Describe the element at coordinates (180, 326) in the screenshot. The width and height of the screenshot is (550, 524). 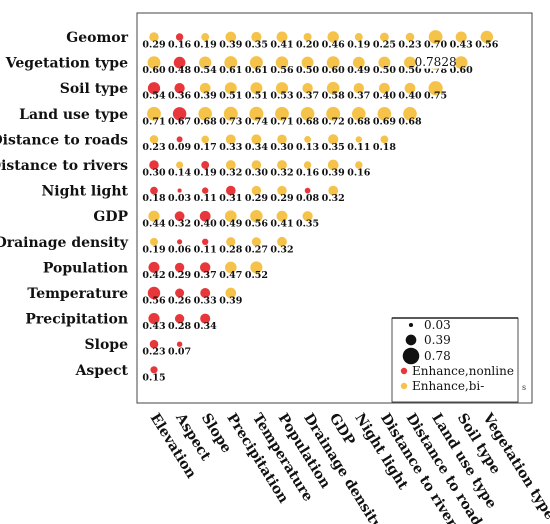
I see `value-label: 0.28` at that location.